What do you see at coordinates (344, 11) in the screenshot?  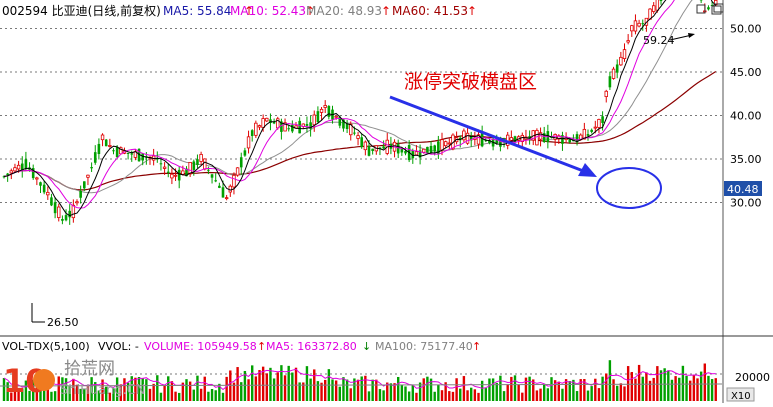 I see `ma20-label: MA20: 48.93` at bounding box center [344, 11].